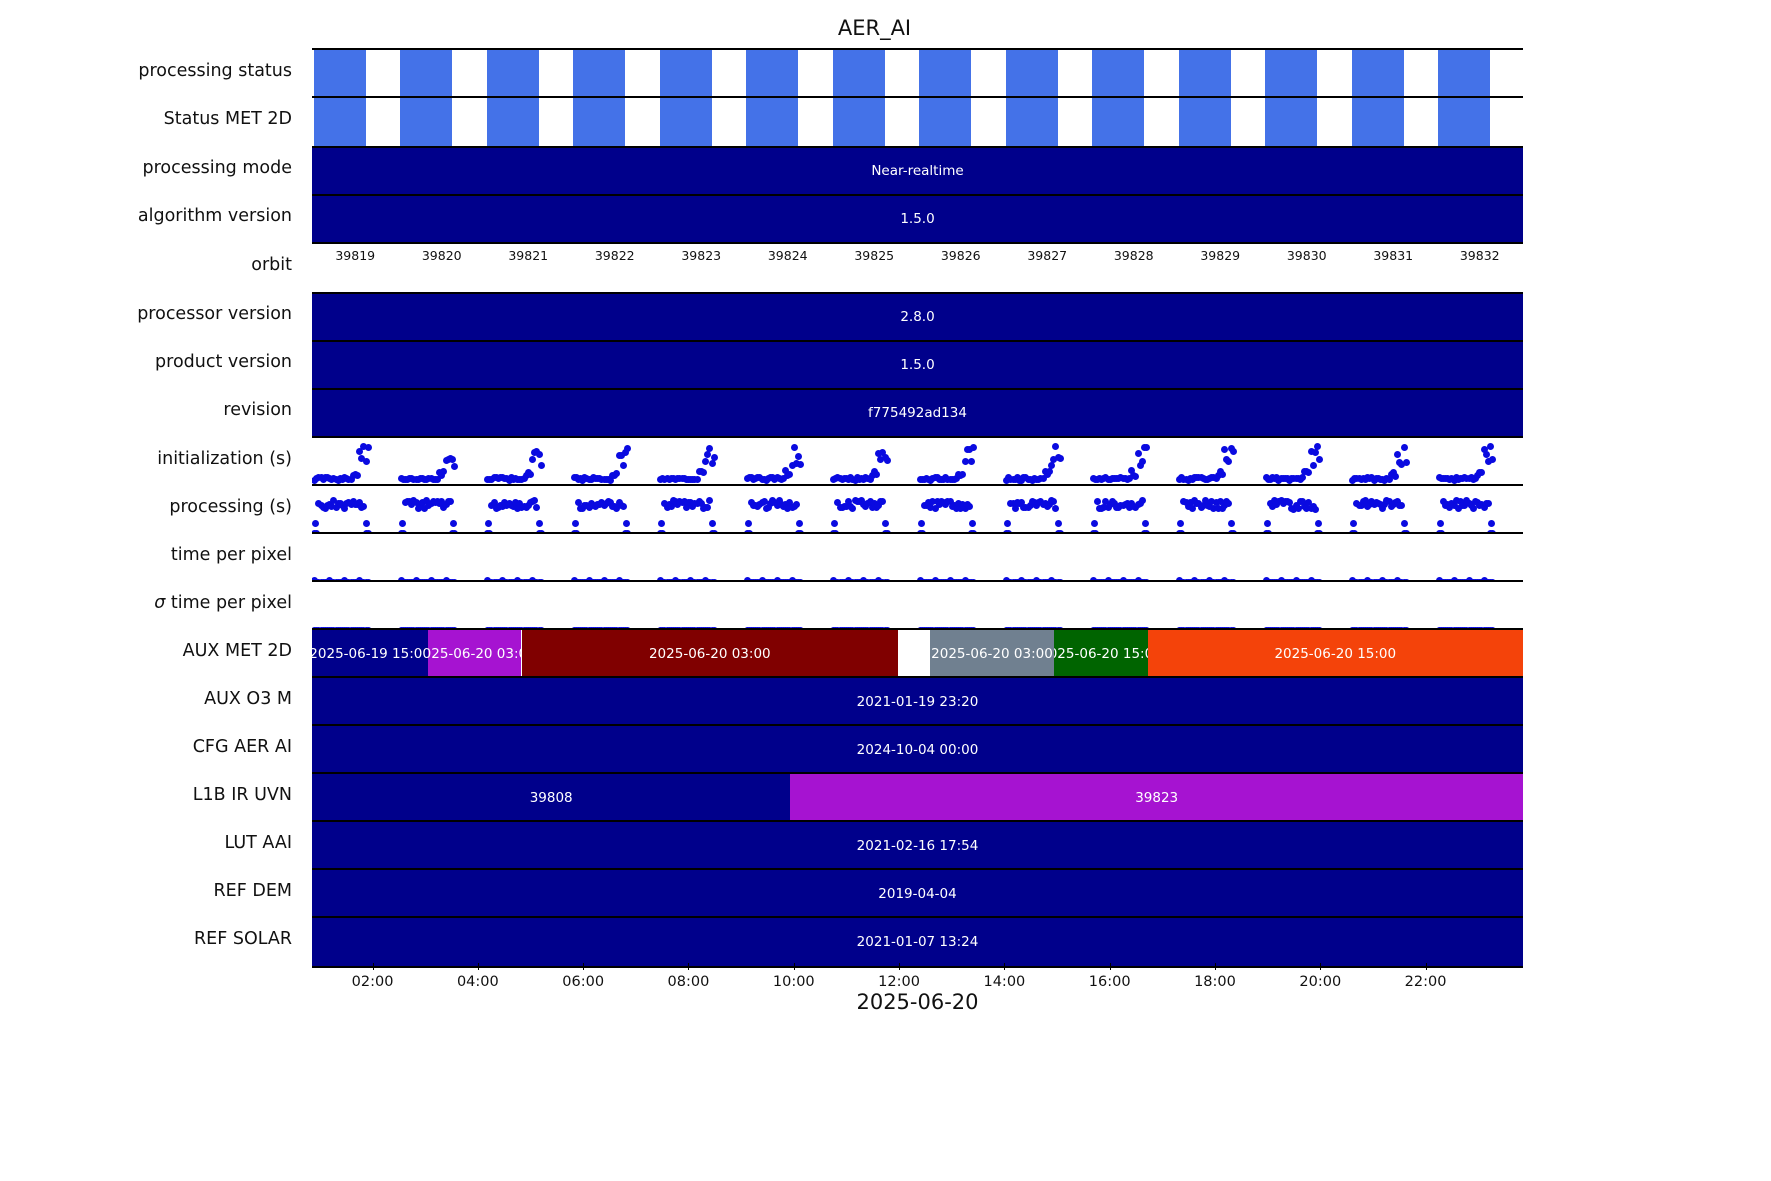 This screenshot has height=1181, width=1771. What do you see at coordinates (917, 219) in the screenshot?
I see `row-algorithm-version: 1.5.0` at bounding box center [917, 219].